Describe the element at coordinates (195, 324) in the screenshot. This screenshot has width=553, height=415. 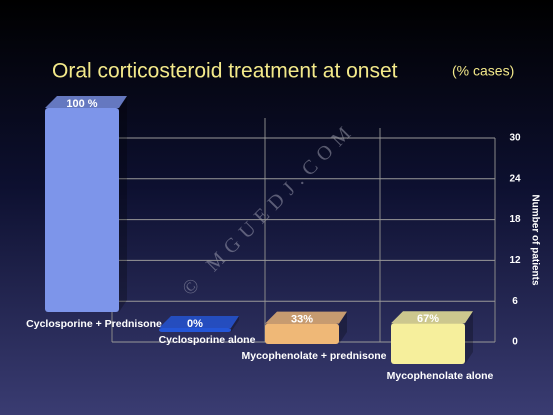
I see `value-label: 0%` at that location.